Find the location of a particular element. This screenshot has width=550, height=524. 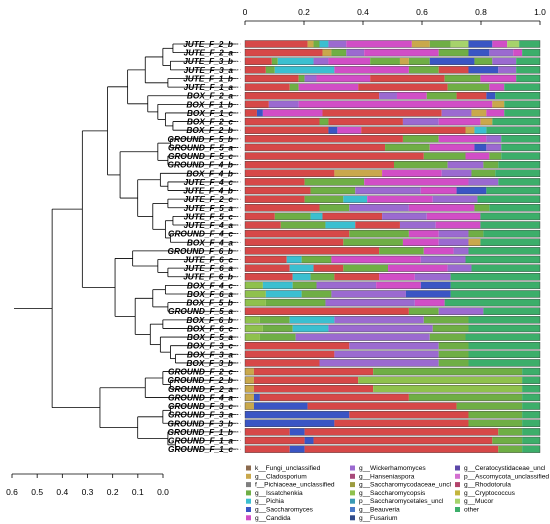

sample-label: BOX_F_4_c is located at coordinates (210, 285).